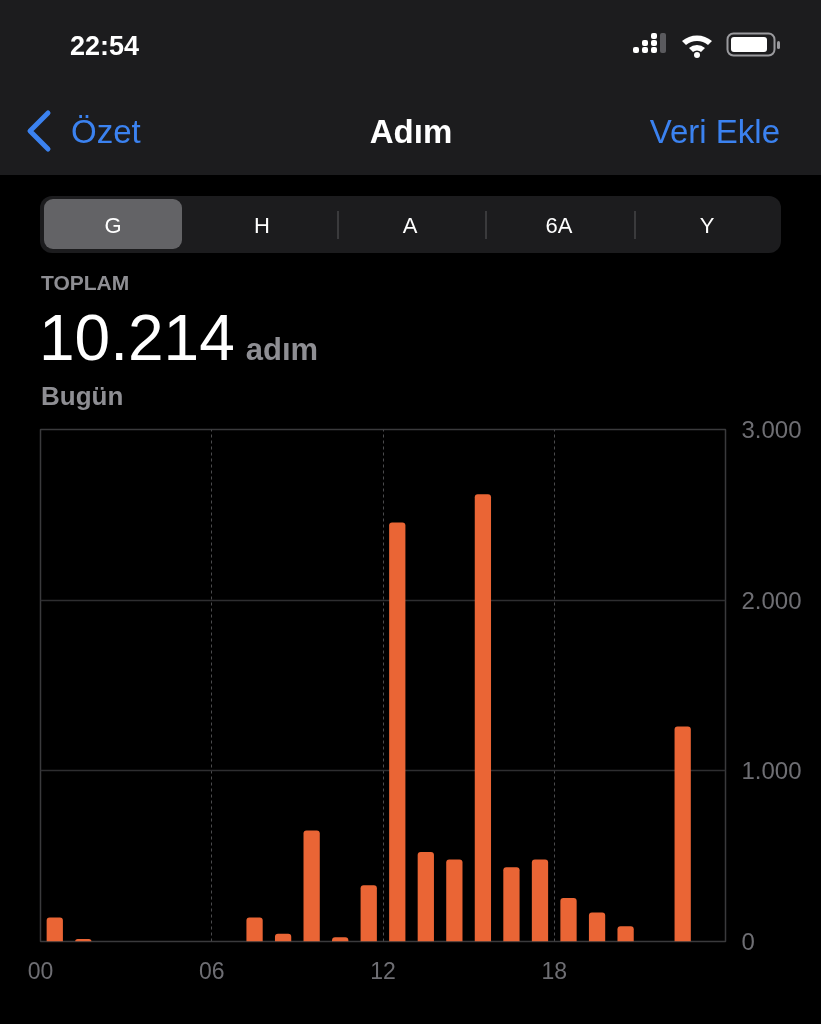 This screenshot has width=821, height=1024. I want to click on text: 10.214, so click(137, 337).